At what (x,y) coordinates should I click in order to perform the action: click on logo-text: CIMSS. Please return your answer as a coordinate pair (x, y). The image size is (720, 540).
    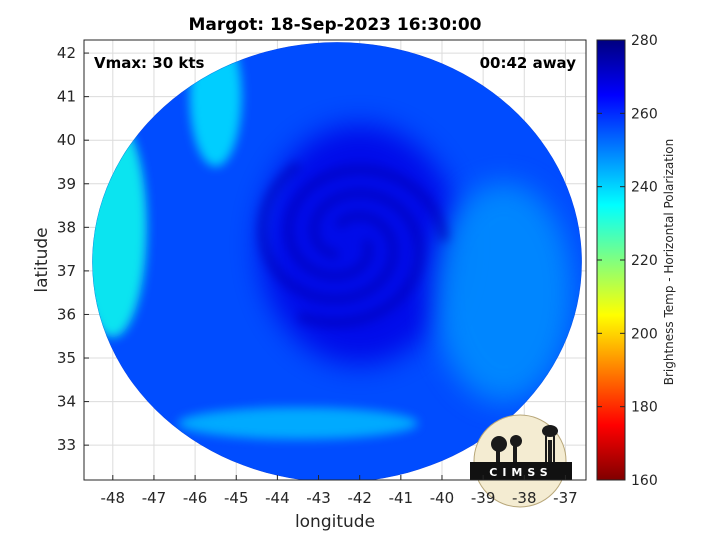
    Looking at the image, I should click on (520, 472).